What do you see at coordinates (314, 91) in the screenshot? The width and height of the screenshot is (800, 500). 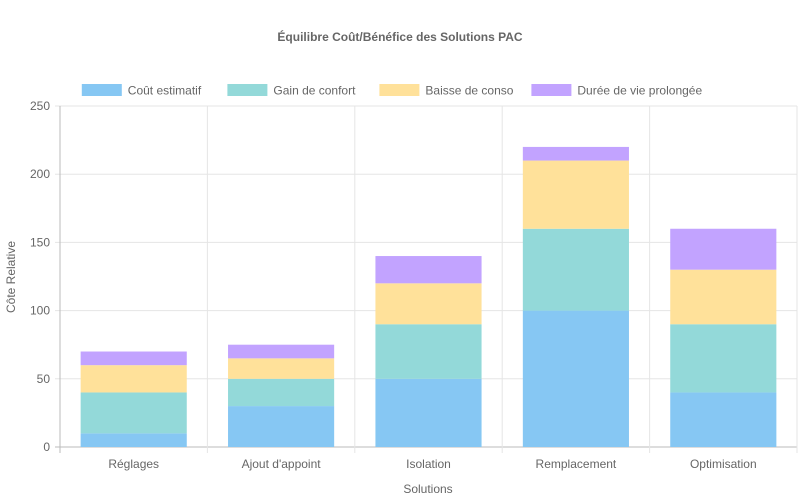 I see `legend-label: Gain de confort` at bounding box center [314, 91].